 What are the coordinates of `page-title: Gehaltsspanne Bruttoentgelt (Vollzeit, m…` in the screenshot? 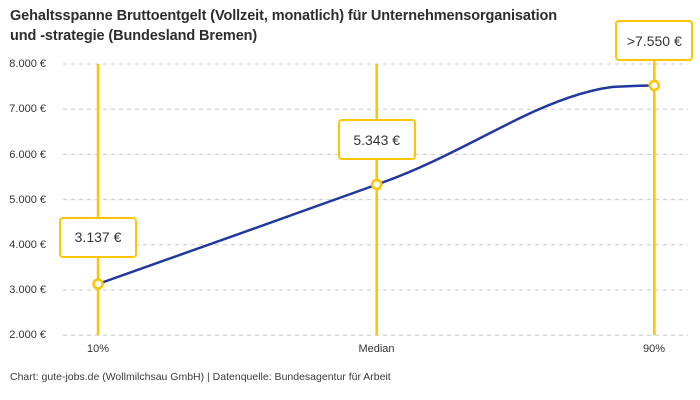 It's located at (284, 26).